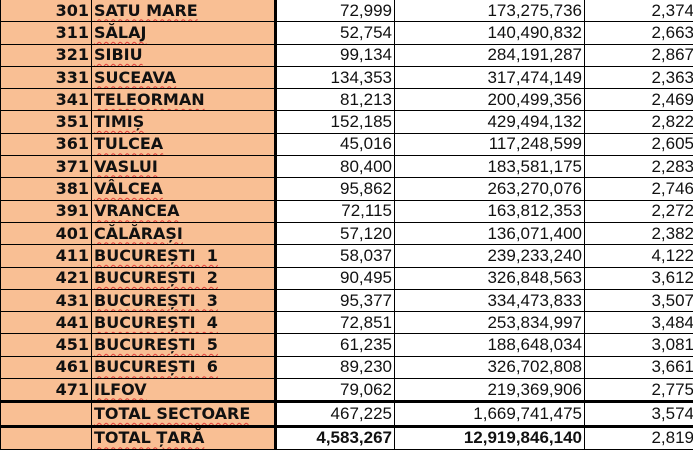  Describe the element at coordinates (490, 167) in the screenshot. I see `total-cell: 183,581,175` at that location.